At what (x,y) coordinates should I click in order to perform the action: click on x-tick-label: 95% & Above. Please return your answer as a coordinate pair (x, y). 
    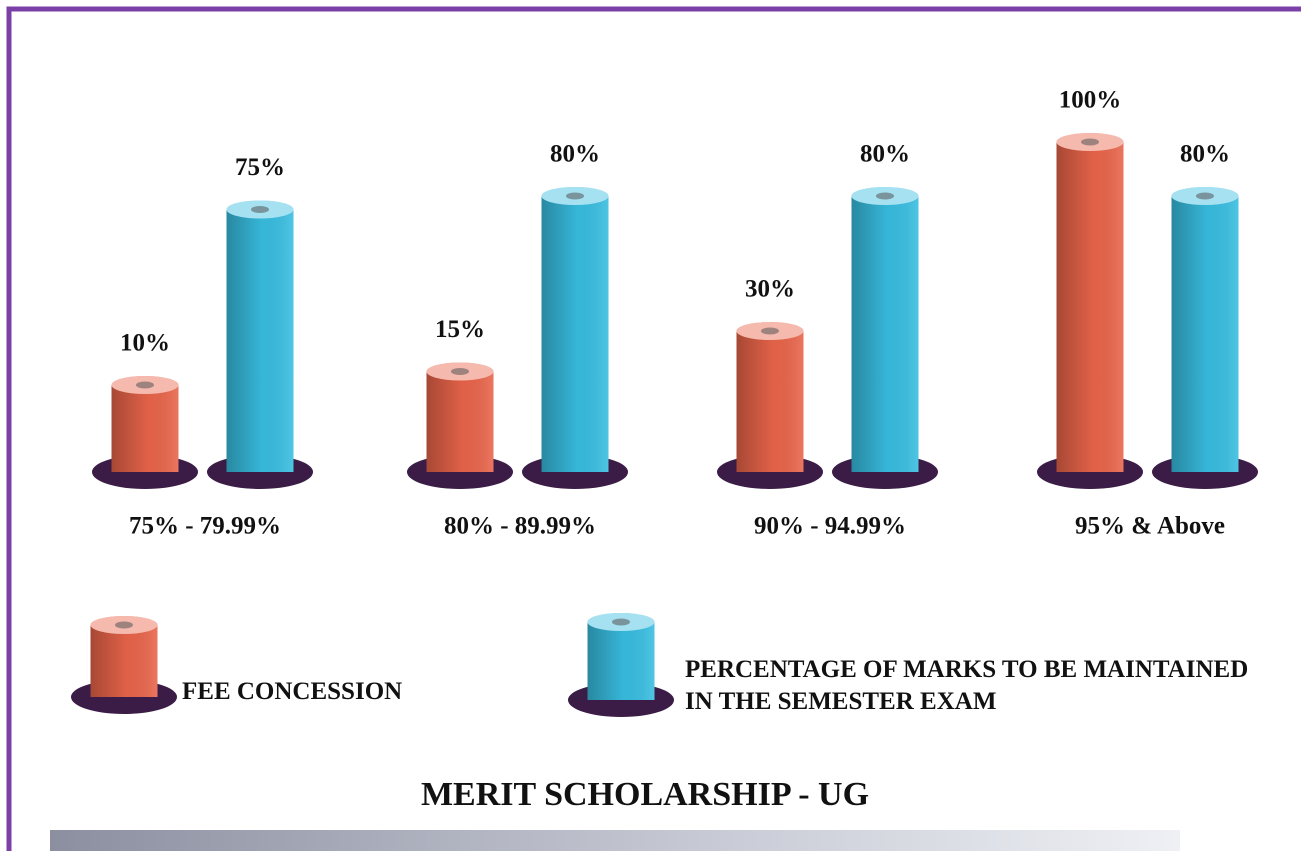
    Looking at the image, I should click on (1150, 526).